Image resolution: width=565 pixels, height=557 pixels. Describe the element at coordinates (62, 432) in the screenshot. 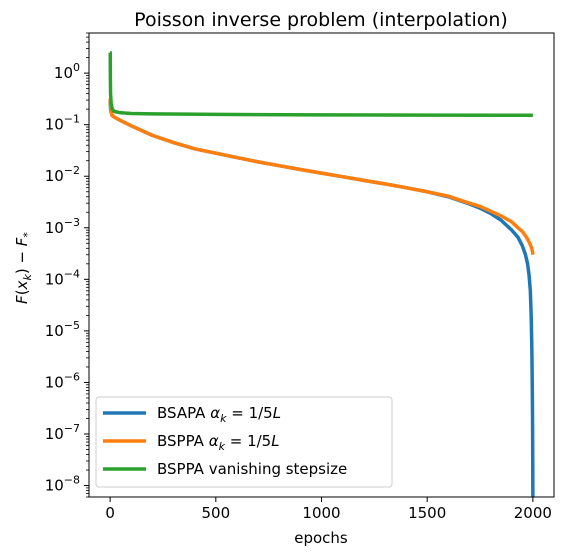

I see `y-tick-label: 10⁻⁷` at that location.